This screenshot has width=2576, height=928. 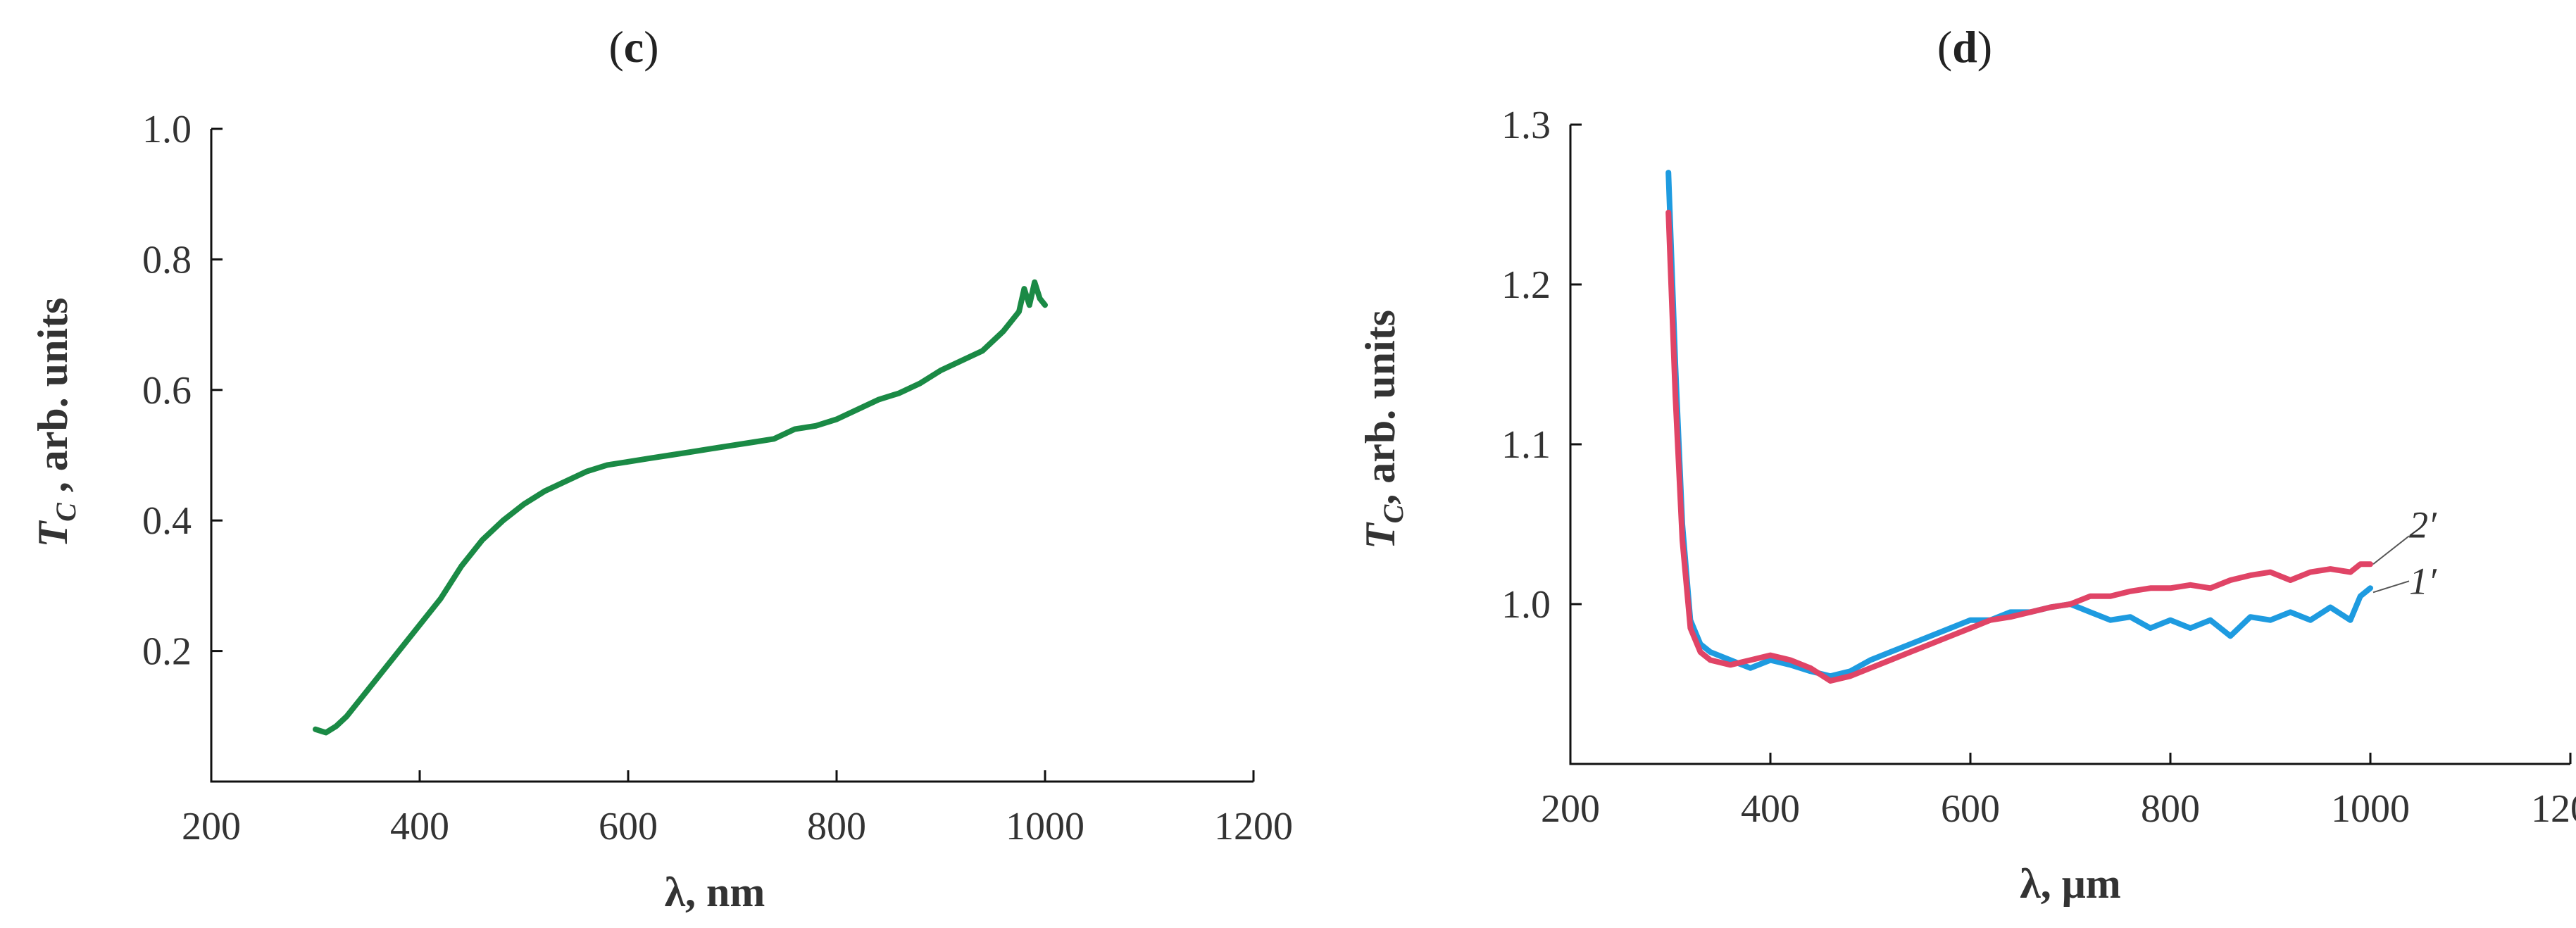 I want to click on curve-1-leader-line, so click(x=2391, y=587).